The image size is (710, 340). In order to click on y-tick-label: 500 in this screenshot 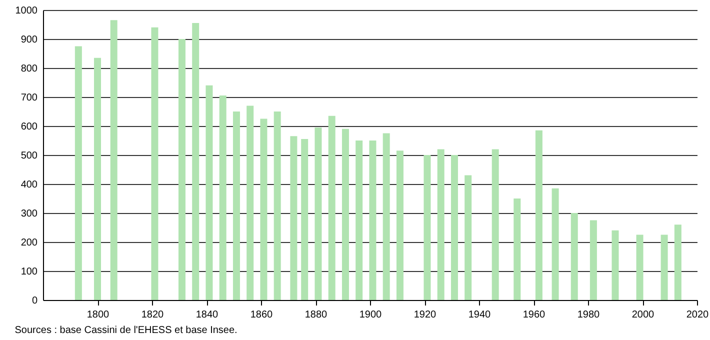, I will do `click(29, 156)`.